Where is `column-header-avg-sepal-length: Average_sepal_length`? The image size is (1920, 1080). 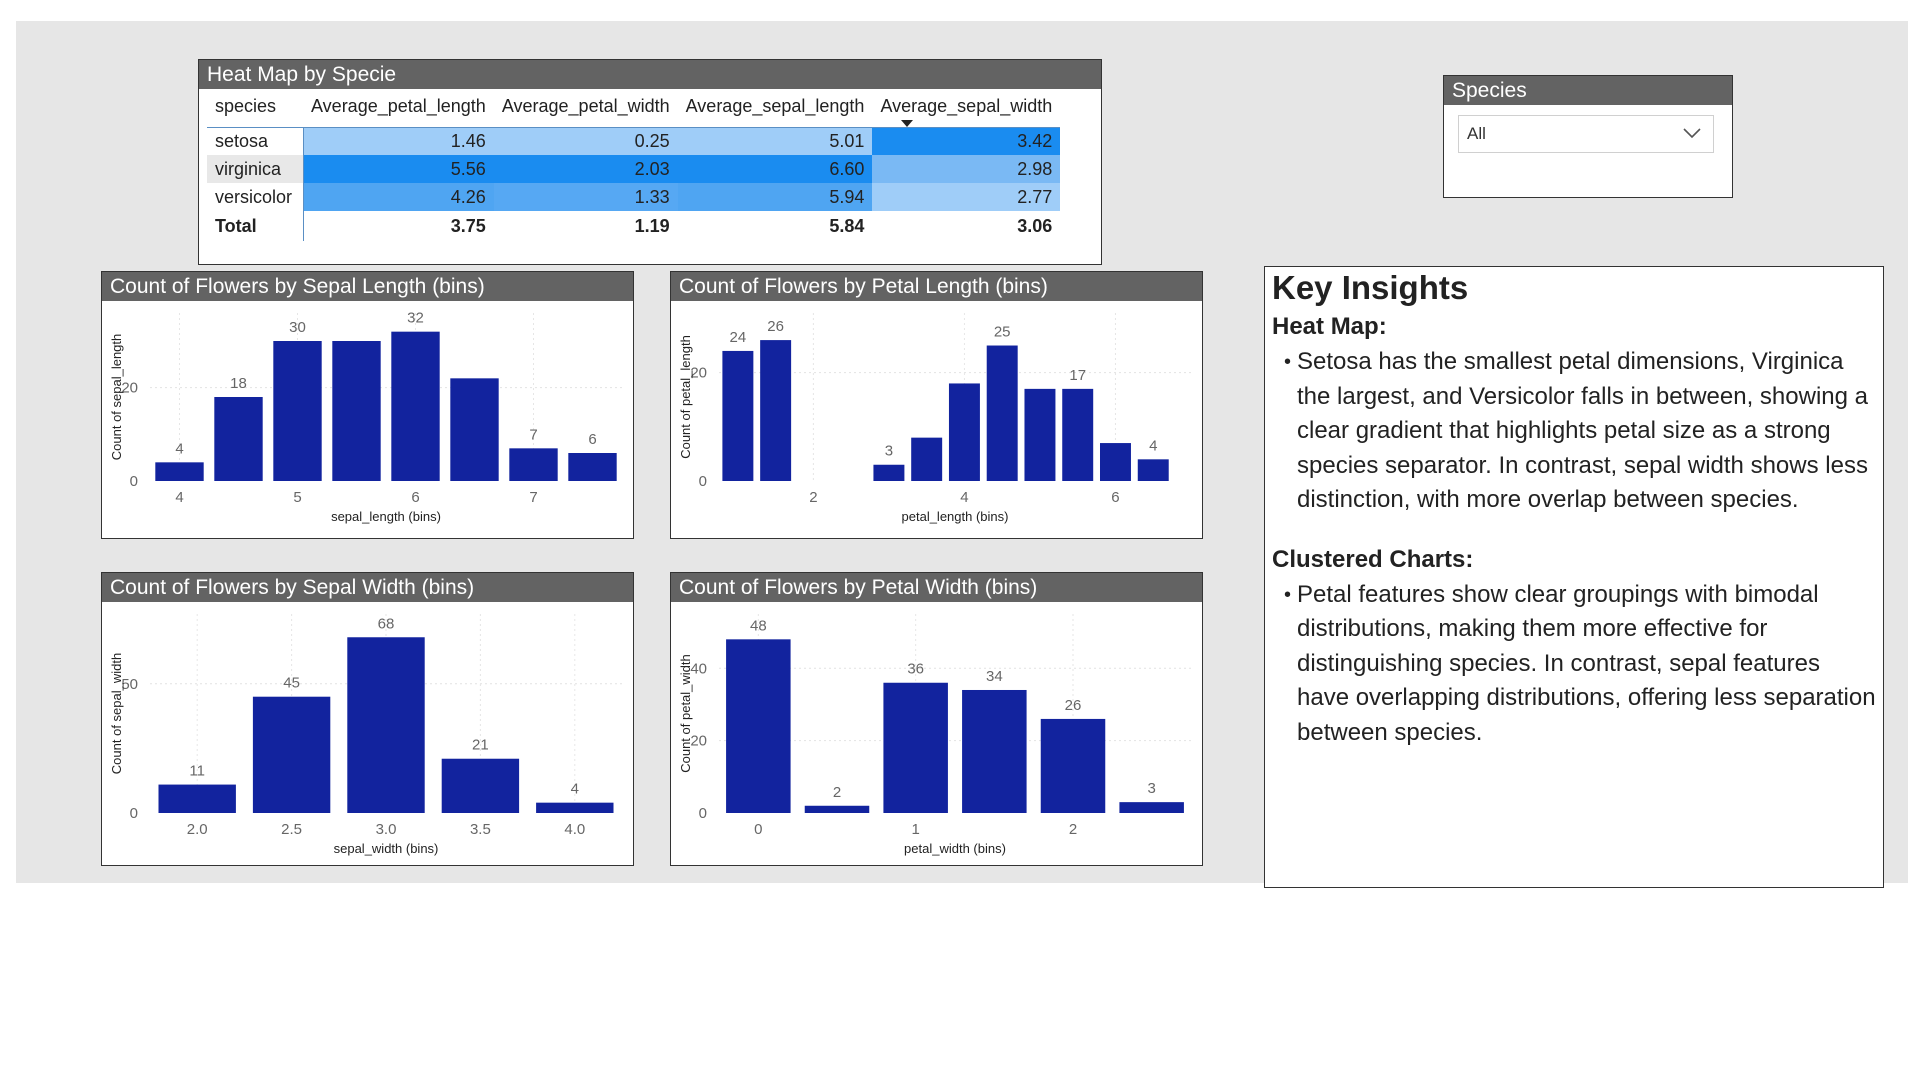
column-header-avg-sepal-length: Average_sepal_length is located at coordinates (775, 106).